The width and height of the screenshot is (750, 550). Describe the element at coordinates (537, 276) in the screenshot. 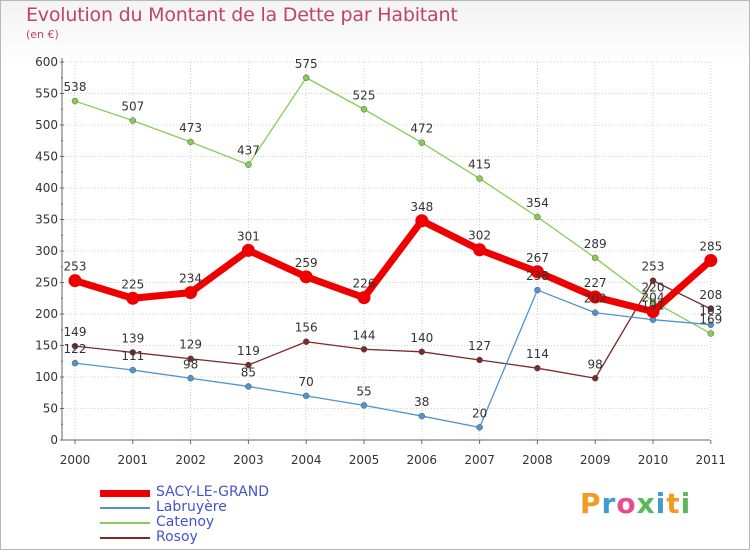

I see `data-label: 238` at that location.